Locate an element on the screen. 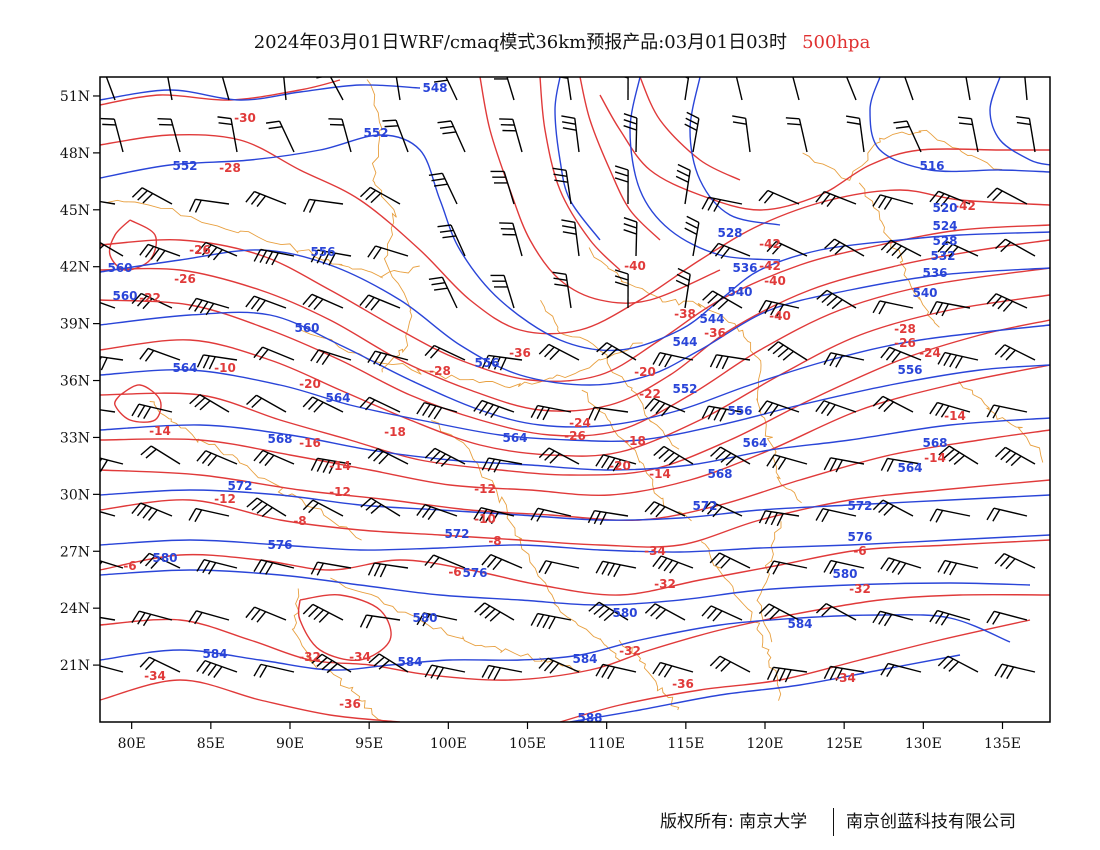  height-label: 584 is located at coordinates (799, 624).